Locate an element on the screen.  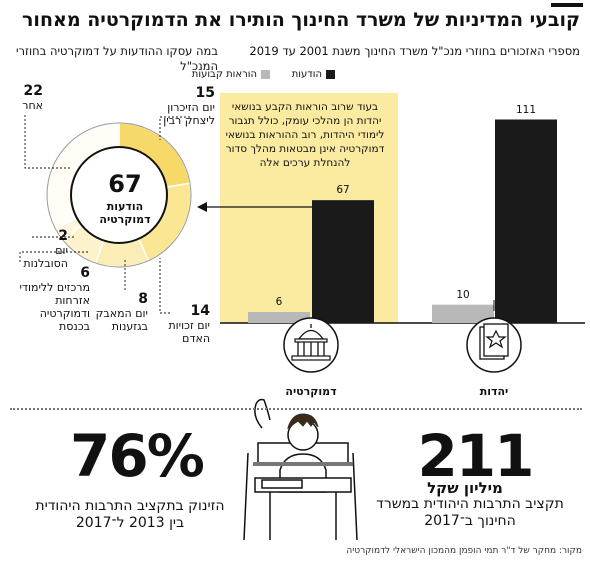
bar-value-democracy-standing: 6 is located at coordinates (279, 302).